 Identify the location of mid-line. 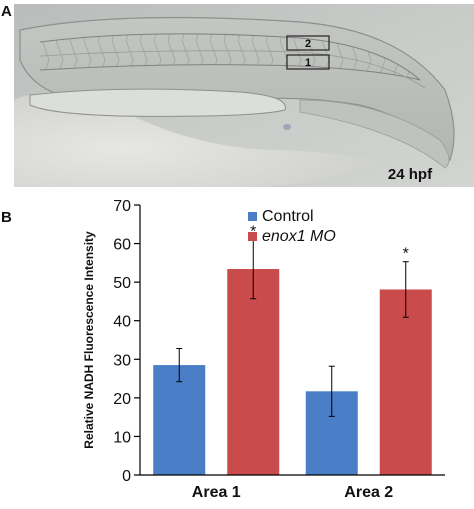
(232, 69).